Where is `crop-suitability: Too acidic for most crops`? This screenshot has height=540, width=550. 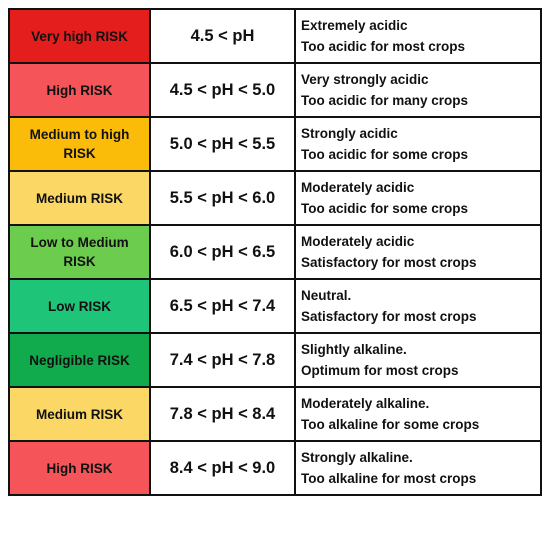
crop-suitability: Too acidic for most crops is located at coordinates (383, 46).